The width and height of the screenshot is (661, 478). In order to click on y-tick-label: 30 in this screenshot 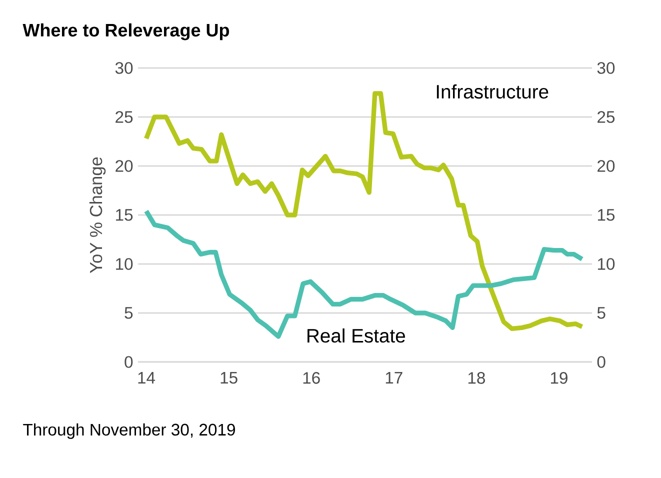, I will do `click(124, 68)`.